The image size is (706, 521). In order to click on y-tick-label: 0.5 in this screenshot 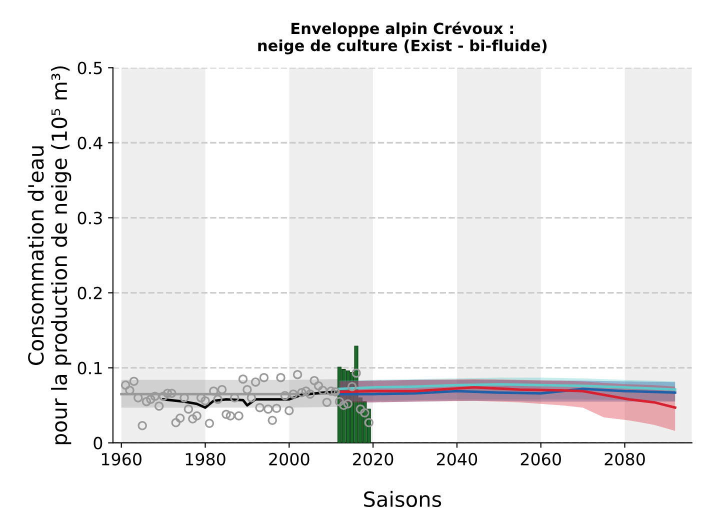, I will do `click(90, 68)`.